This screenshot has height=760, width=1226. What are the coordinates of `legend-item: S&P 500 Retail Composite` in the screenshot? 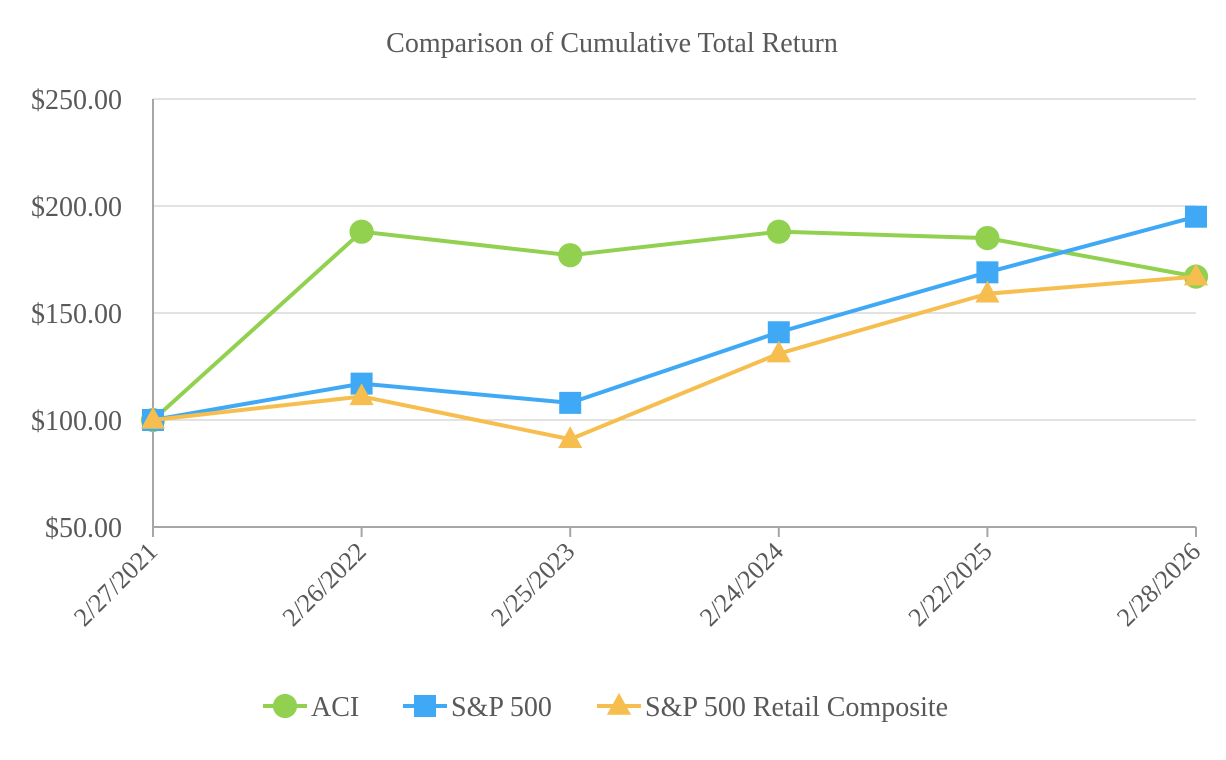 It's located at (772, 707).